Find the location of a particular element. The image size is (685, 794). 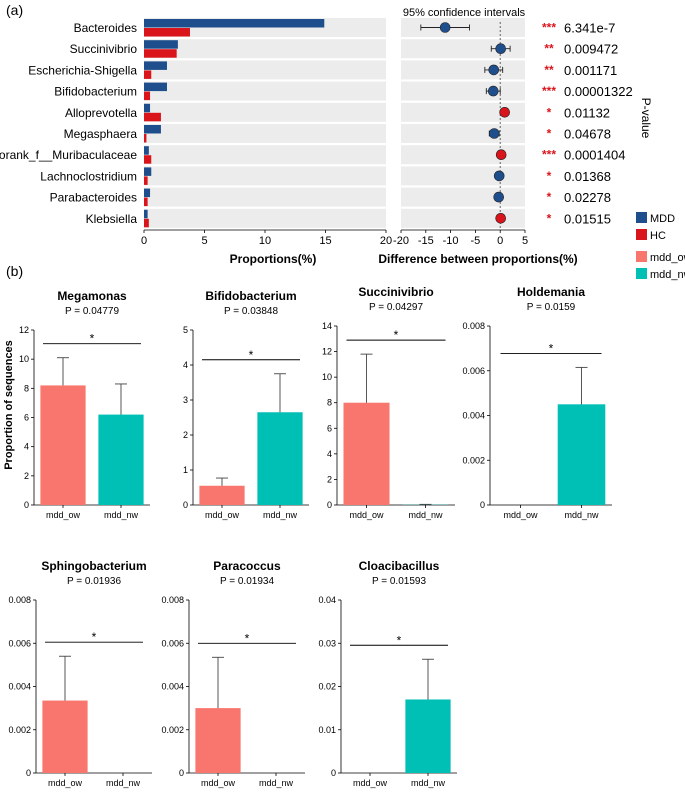

ci-x-tick-label: -5 is located at coordinates (476, 241).